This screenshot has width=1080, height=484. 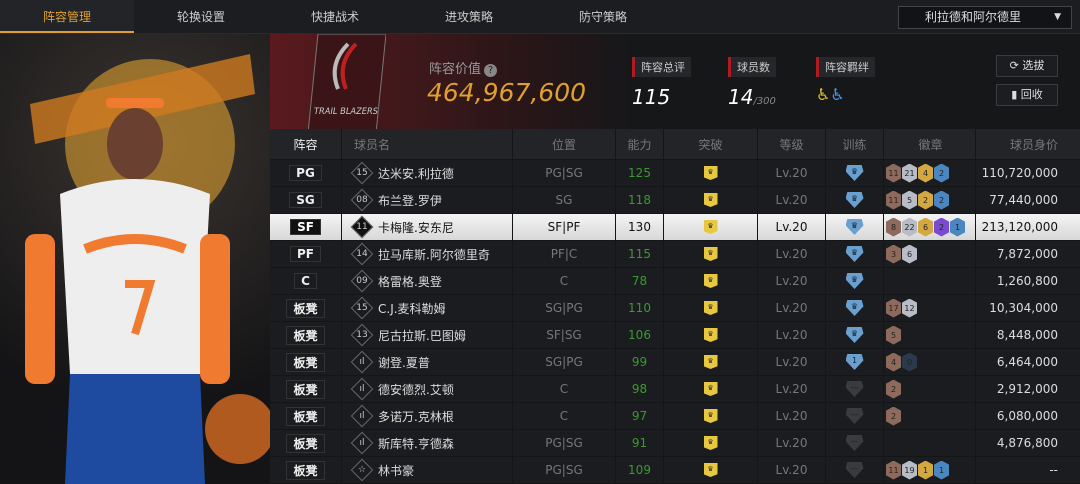 I want to click on badge-list: 8 22 6 2 1, so click(x=930, y=227).